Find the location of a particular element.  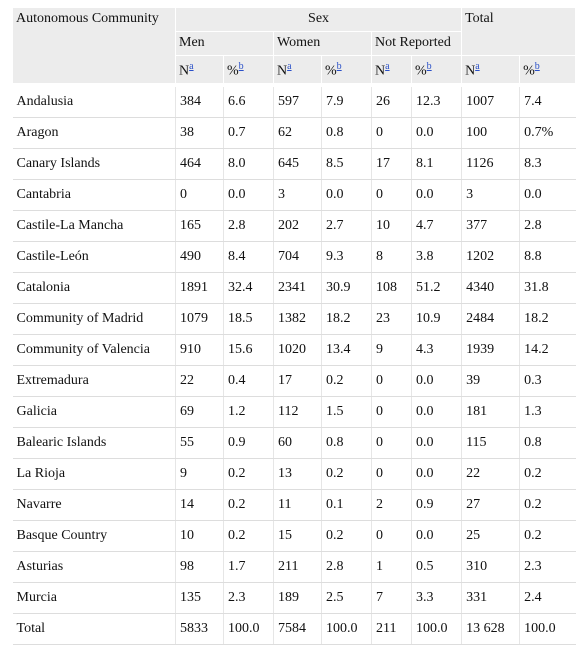

table-row: Murcia 135 2.3 189 2.5 7 3.3 331 2.4 is located at coordinates (294, 598).